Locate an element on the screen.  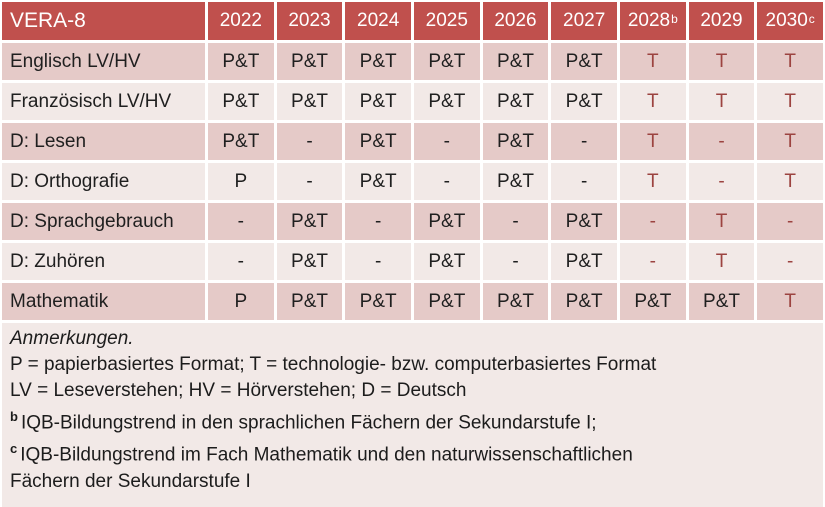
row-label: D: Orthografie is located at coordinates (103, 181).